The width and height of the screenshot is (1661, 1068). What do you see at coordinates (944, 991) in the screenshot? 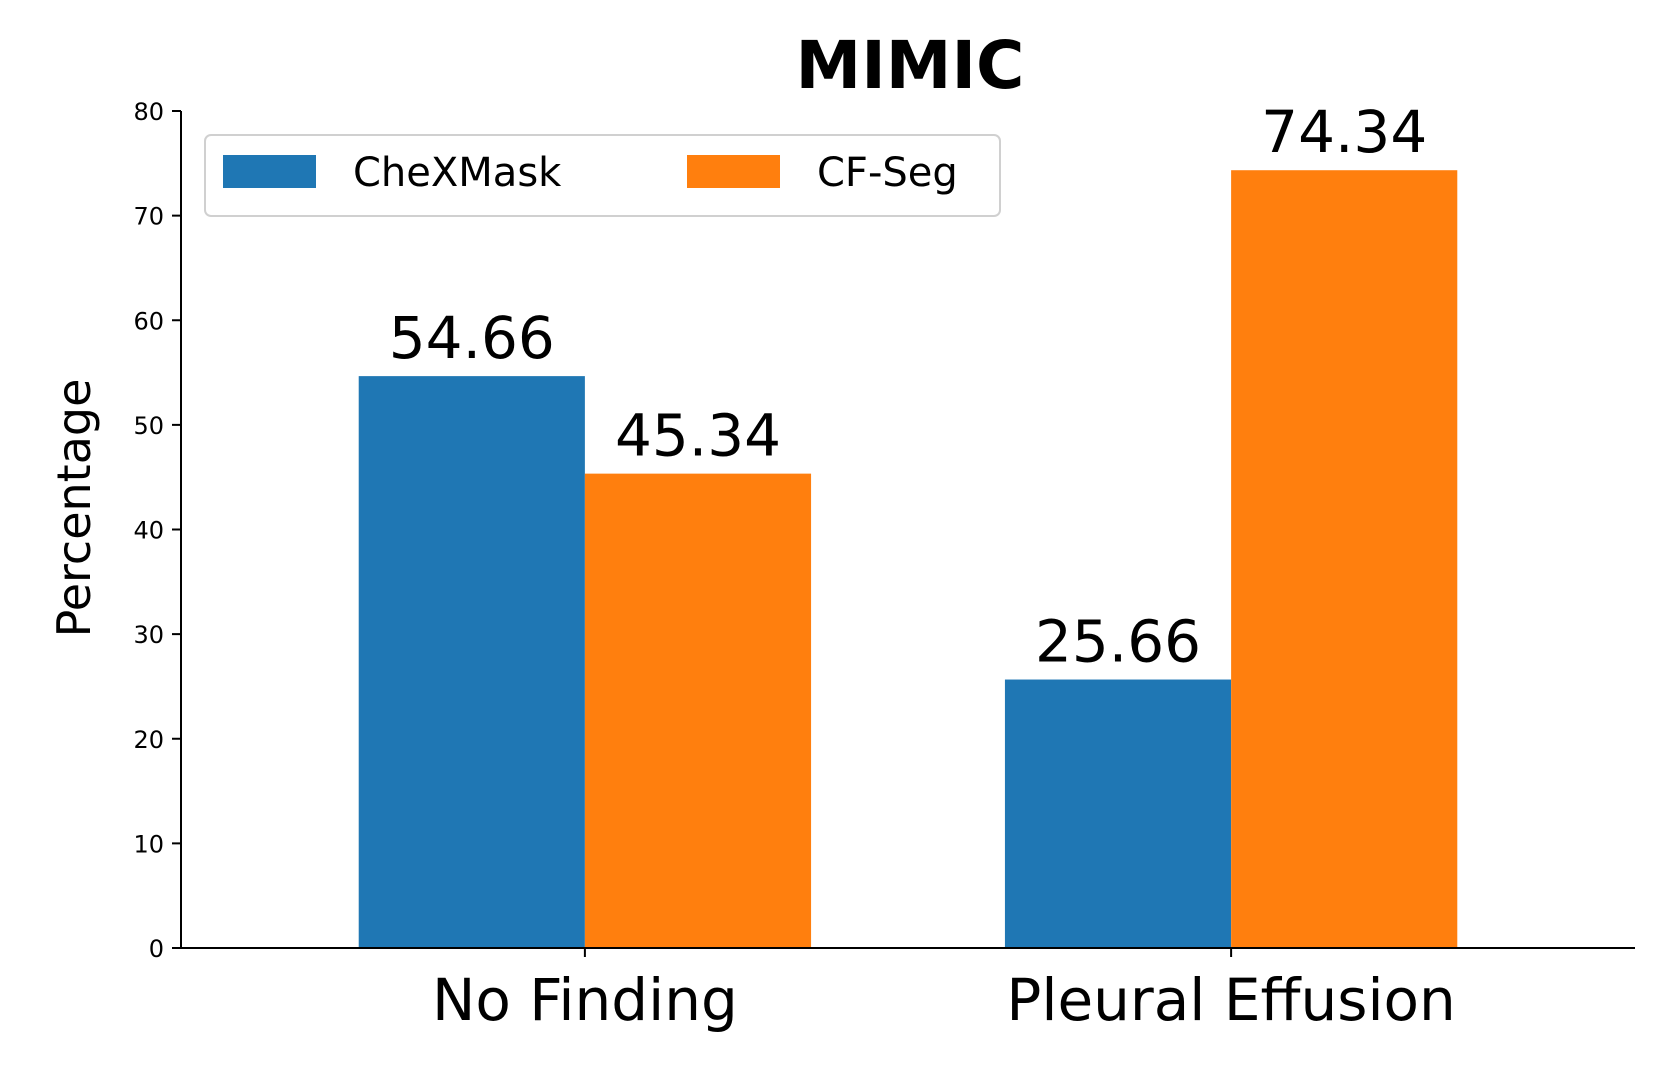
I see `x-axis-ticks: No Finding Pleural Effusion` at bounding box center [944, 991].